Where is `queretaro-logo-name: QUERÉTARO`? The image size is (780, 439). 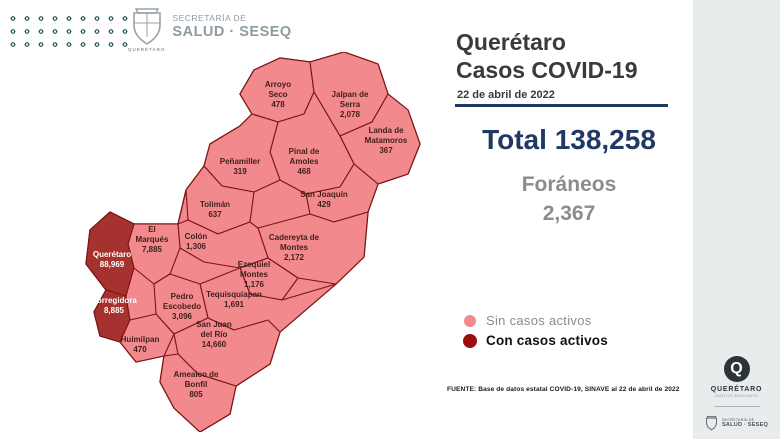 queretaro-logo-name: QUERÉTARO is located at coordinates (736, 389).